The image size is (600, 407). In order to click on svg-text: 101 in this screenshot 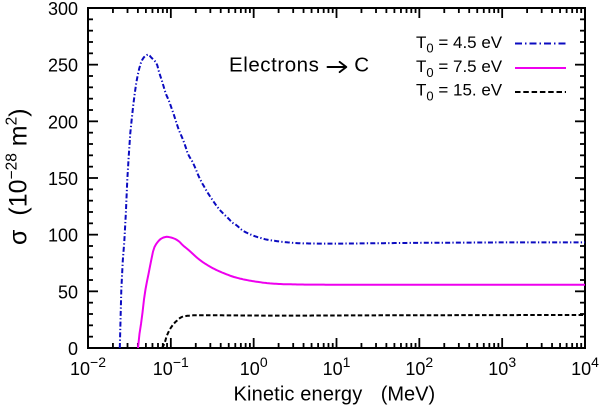, I will do `click(337, 366)`.